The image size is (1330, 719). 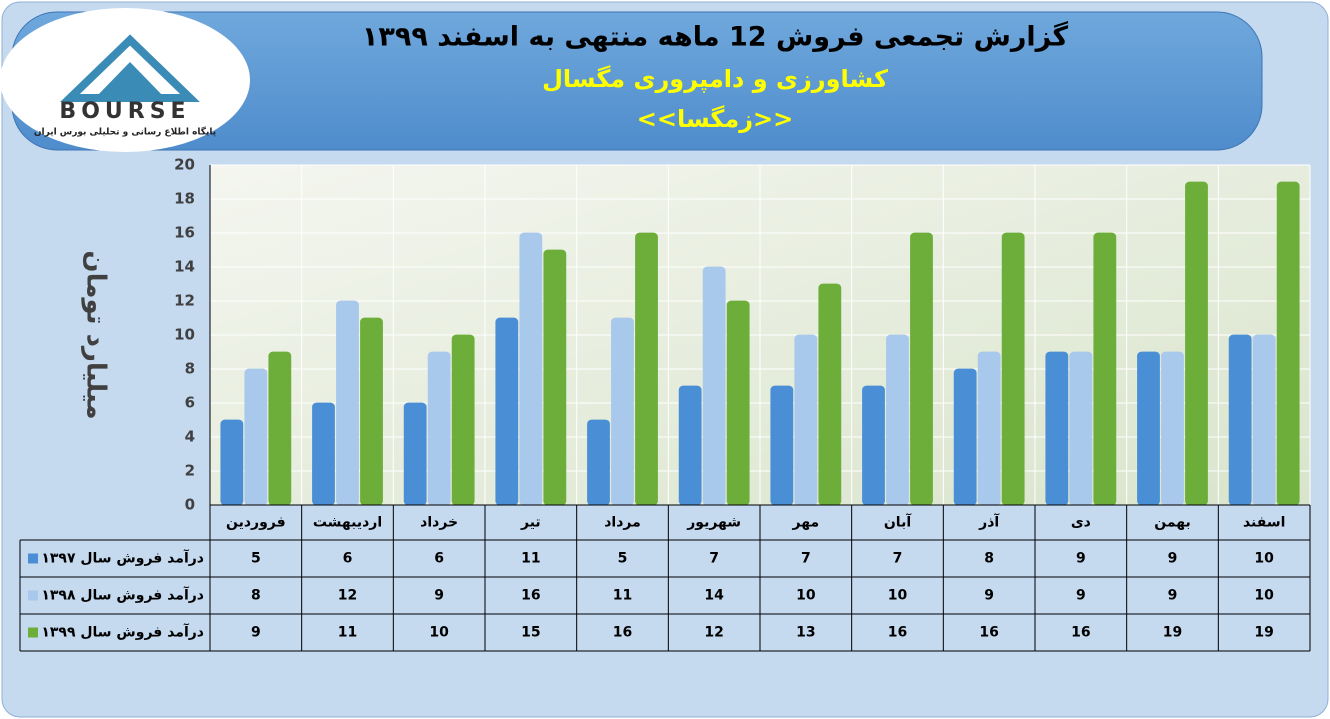 I want to click on table-value: 14, so click(x=714, y=596).